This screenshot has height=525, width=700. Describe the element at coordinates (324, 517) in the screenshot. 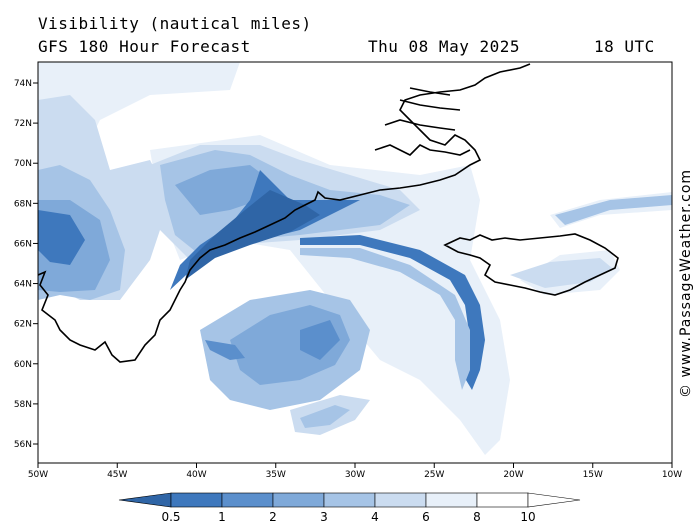

I see `legend-label: 3` at that location.